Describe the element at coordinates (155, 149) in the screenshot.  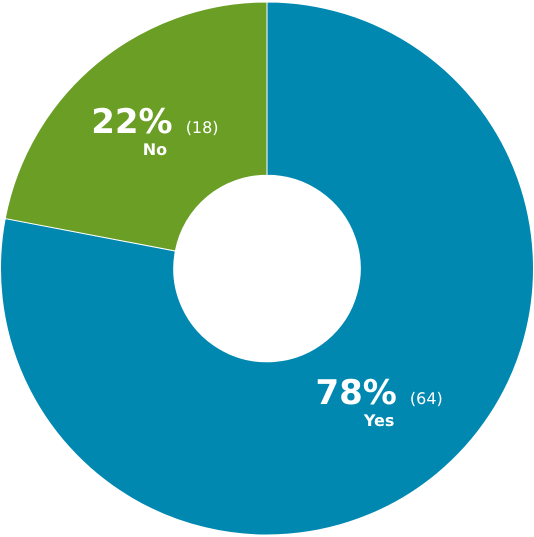
I see `slice-label: No` at that location.